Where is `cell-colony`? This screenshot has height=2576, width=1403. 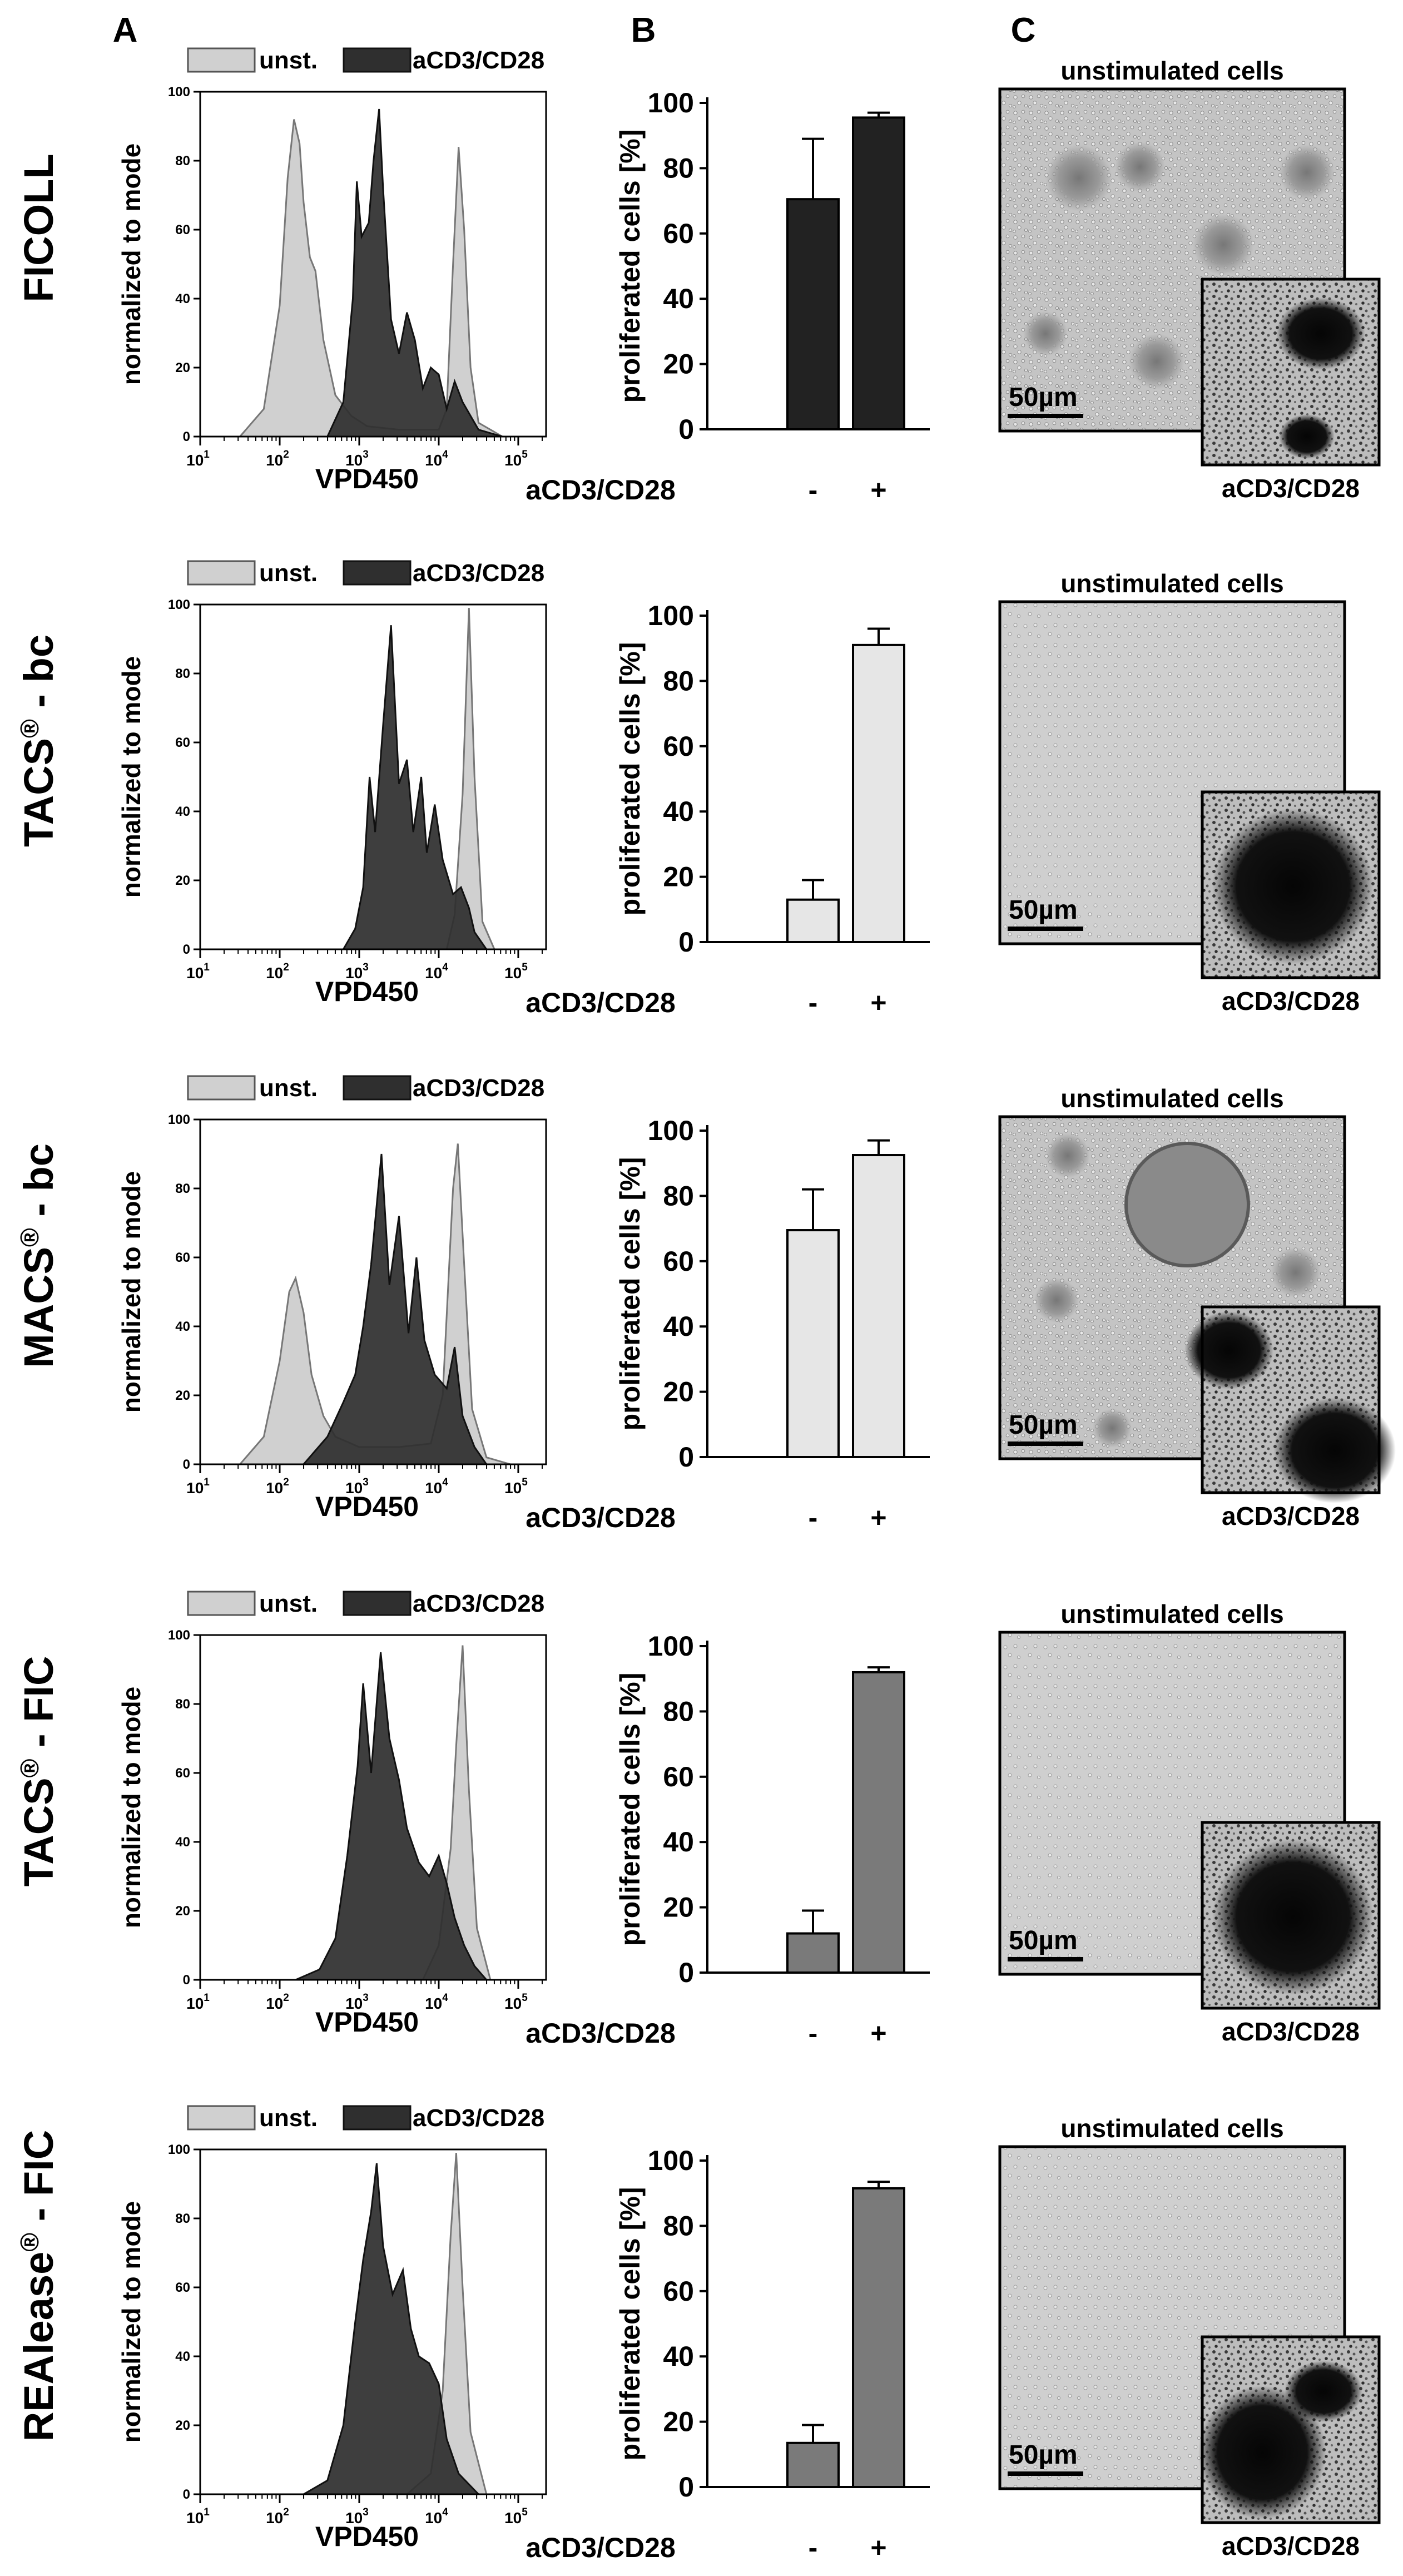 cell-colony is located at coordinates (1187, 1204).